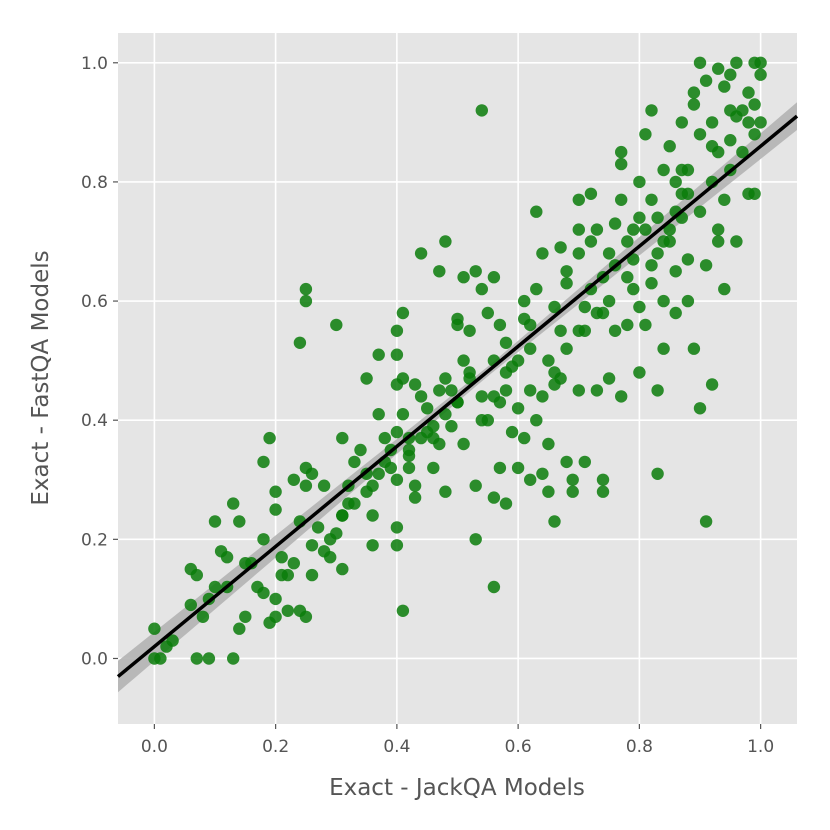  Describe the element at coordinates (154, 747) in the screenshot. I see `x-tick-label: 0.0` at that location.